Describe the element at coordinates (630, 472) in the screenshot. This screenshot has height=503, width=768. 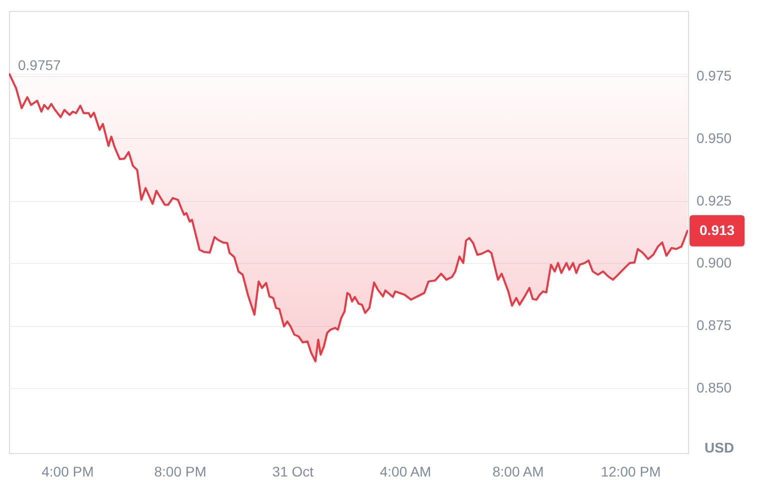
I see `x-tick-label: 12:00 PM` at that location.